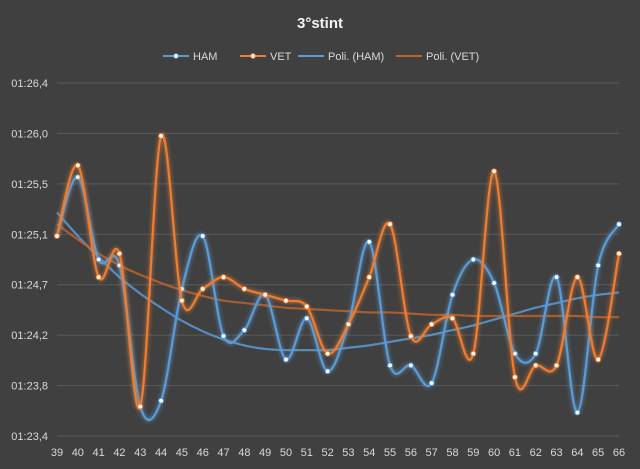  I want to click on y-tick-label: 01:23,4, so click(29, 437).